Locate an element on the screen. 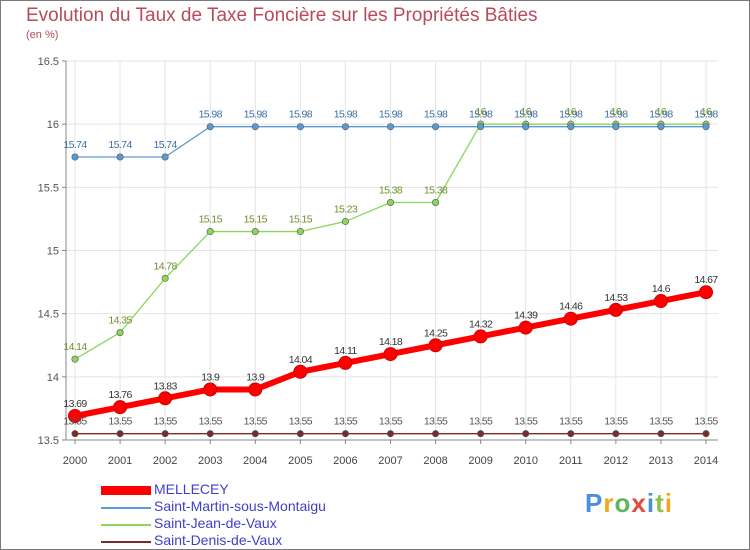 This screenshot has height=550, width=750. data-label: 15.74 is located at coordinates (166, 145).